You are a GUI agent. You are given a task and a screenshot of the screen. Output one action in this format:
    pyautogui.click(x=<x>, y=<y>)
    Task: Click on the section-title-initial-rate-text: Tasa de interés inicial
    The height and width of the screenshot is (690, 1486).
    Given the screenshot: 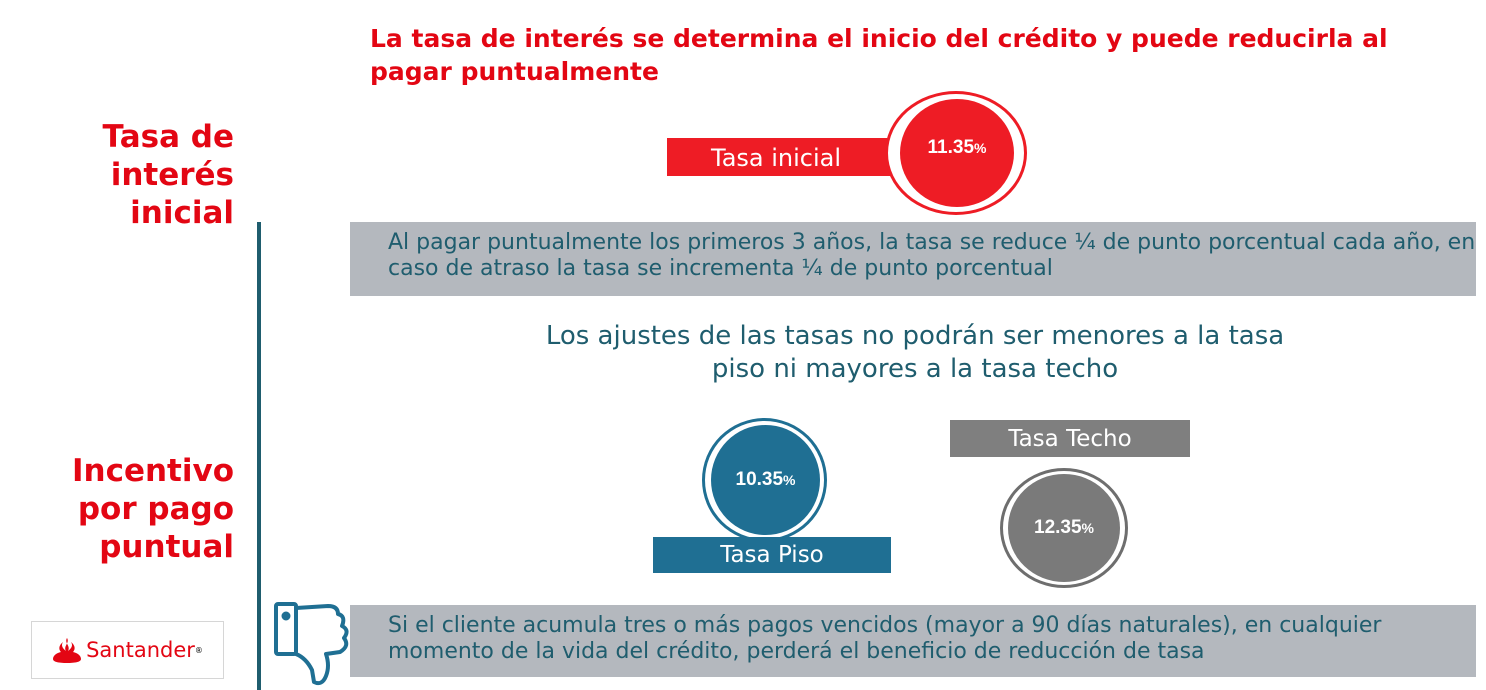 What is the action you would take?
    pyautogui.click(x=168, y=175)
    